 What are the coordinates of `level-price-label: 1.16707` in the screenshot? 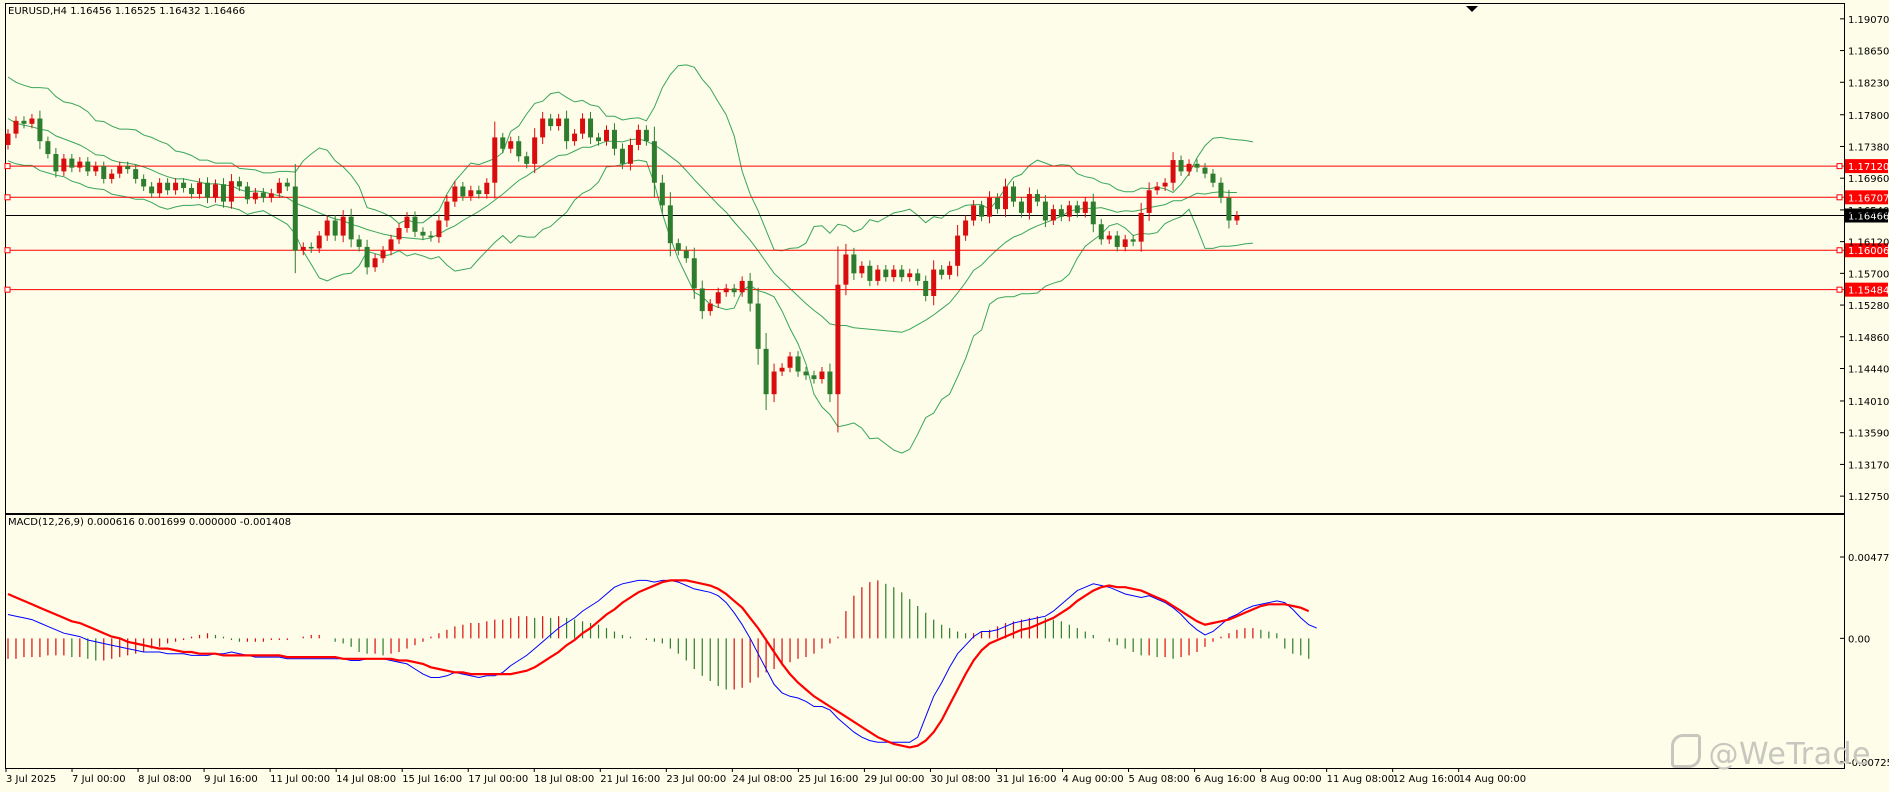 It's located at (1868, 198).